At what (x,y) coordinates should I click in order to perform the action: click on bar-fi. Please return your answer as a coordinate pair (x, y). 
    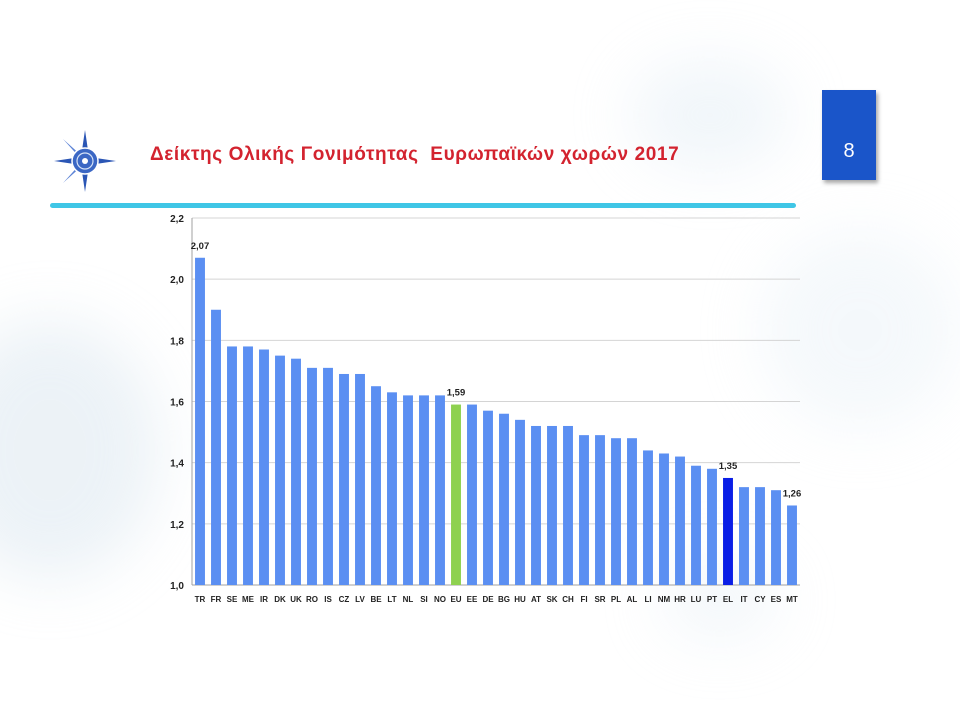
    Looking at the image, I should click on (584, 510).